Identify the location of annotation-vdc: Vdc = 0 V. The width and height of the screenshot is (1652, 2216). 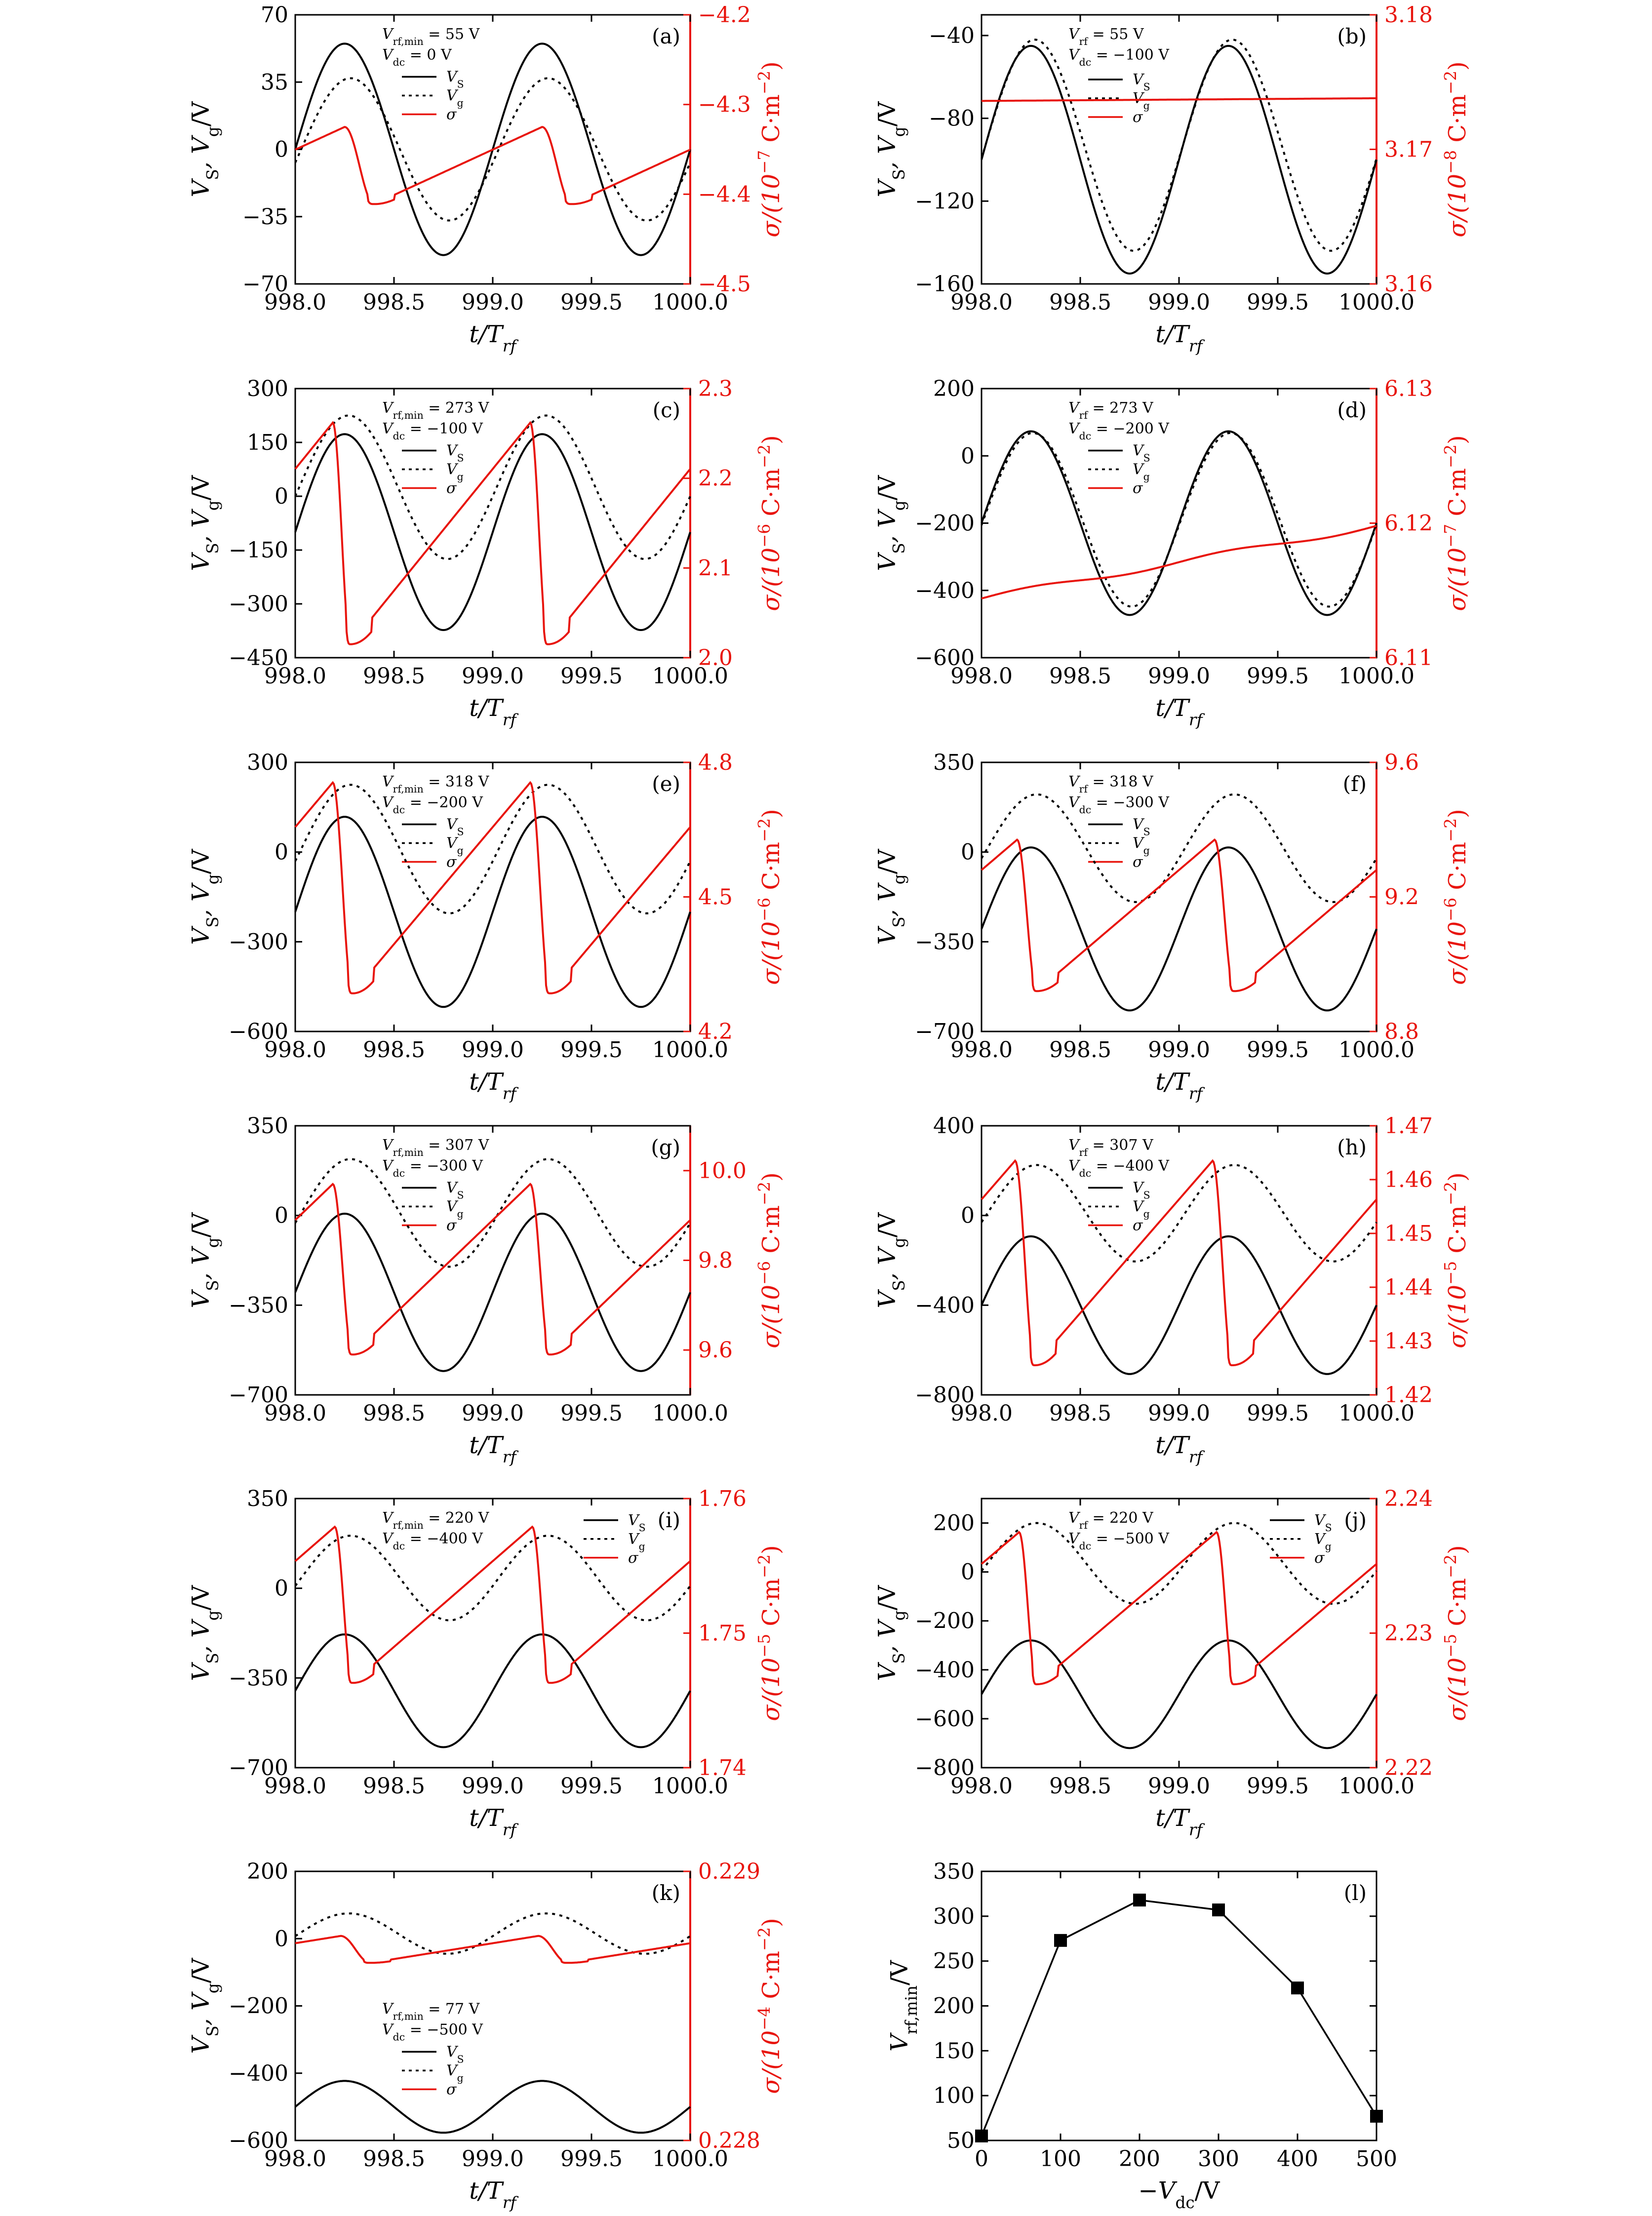
(417, 57).